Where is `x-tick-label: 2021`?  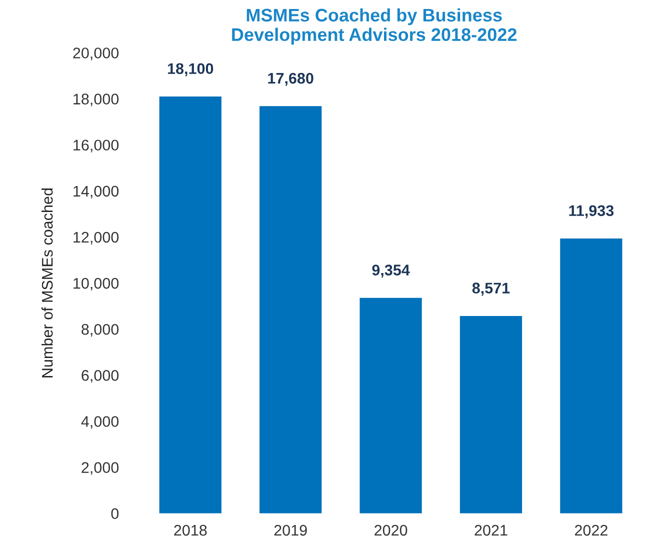 x-tick-label: 2021 is located at coordinates (491, 530).